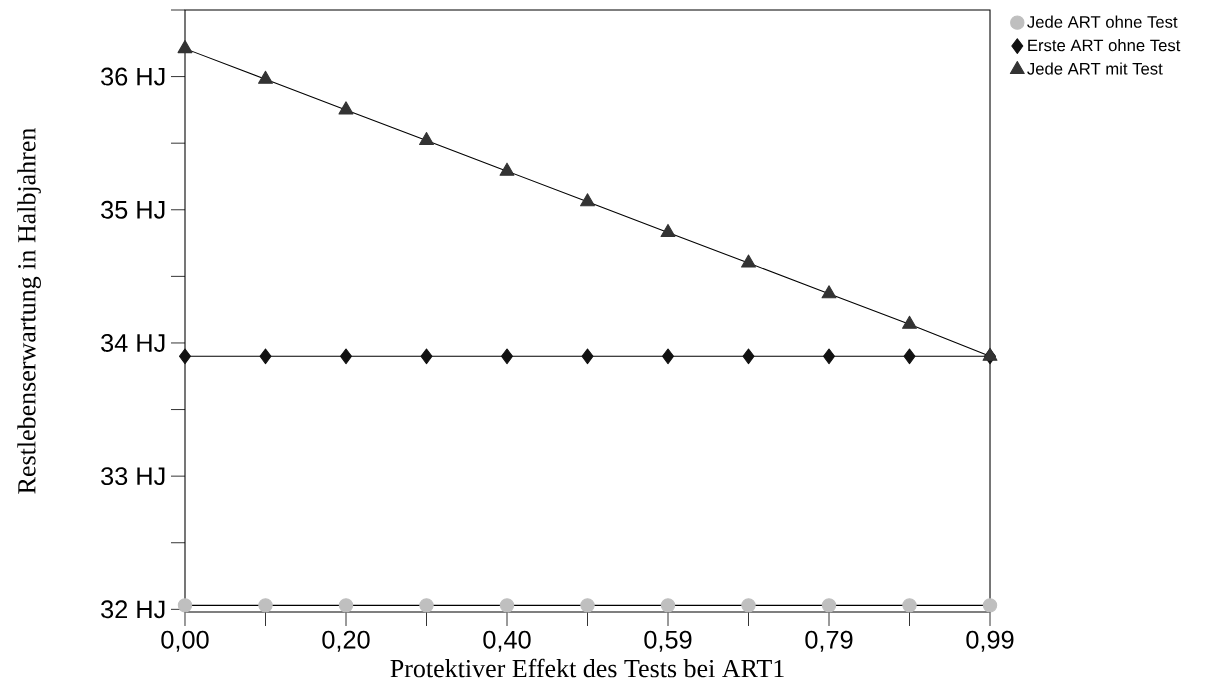 The image size is (1207, 693). Describe the element at coordinates (990, 641) in the screenshot. I see `x-tick-label: 0,99` at that location.